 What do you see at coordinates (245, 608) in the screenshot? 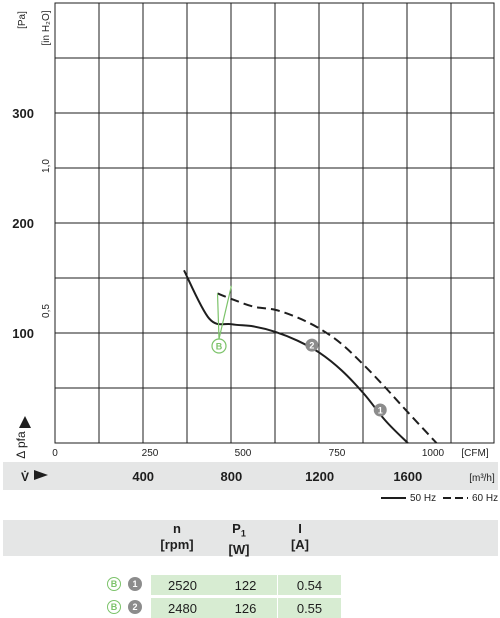
I see `cell-p1: 126` at bounding box center [245, 608].